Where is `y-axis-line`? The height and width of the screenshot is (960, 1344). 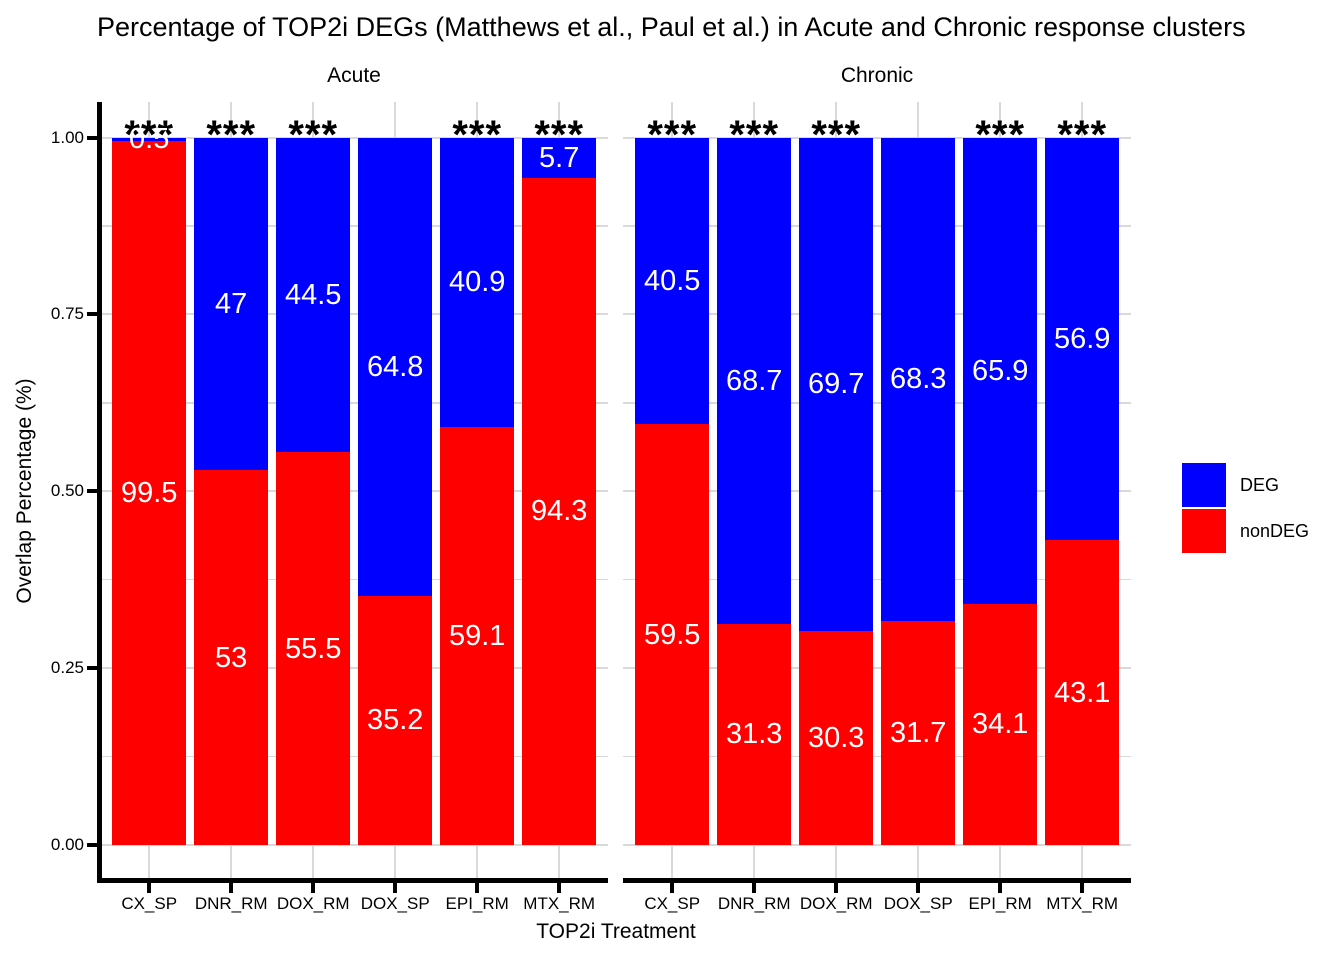
y-axis-line is located at coordinates (99, 491).